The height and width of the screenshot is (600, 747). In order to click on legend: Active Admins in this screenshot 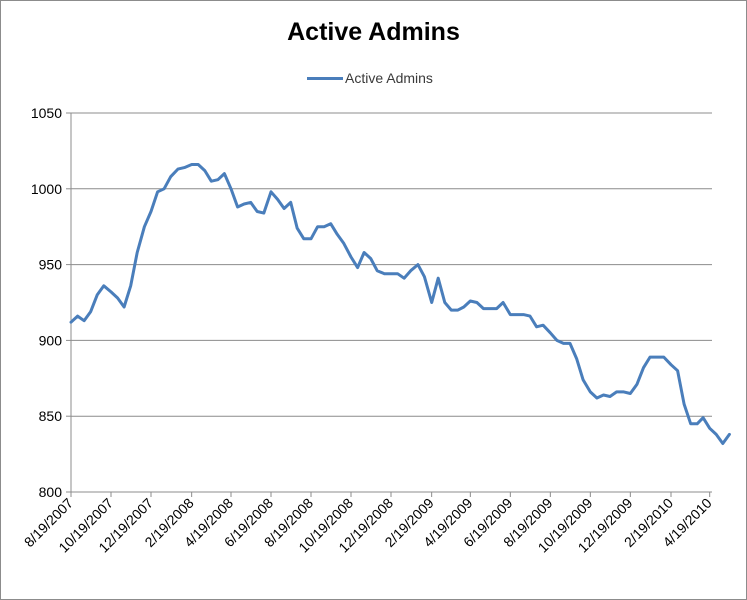, I will do `click(370, 78)`.